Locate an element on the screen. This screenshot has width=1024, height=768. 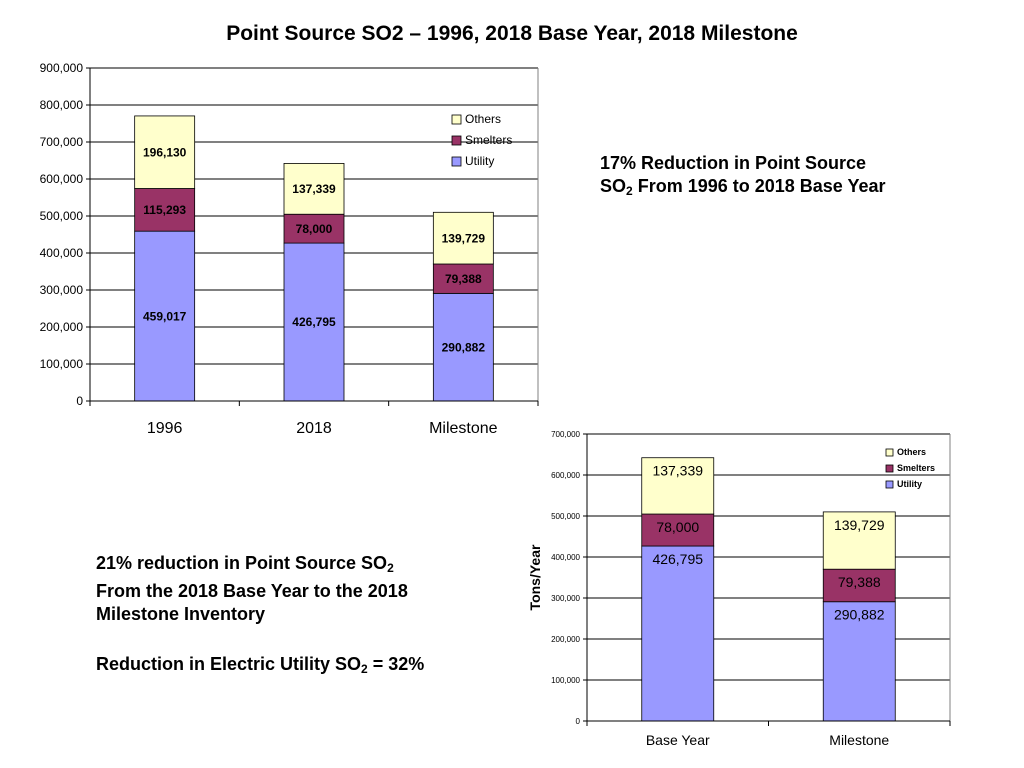
note-top-line-2: SO2 From 1996 to 2018 Base Year is located at coordinates (743, 187).